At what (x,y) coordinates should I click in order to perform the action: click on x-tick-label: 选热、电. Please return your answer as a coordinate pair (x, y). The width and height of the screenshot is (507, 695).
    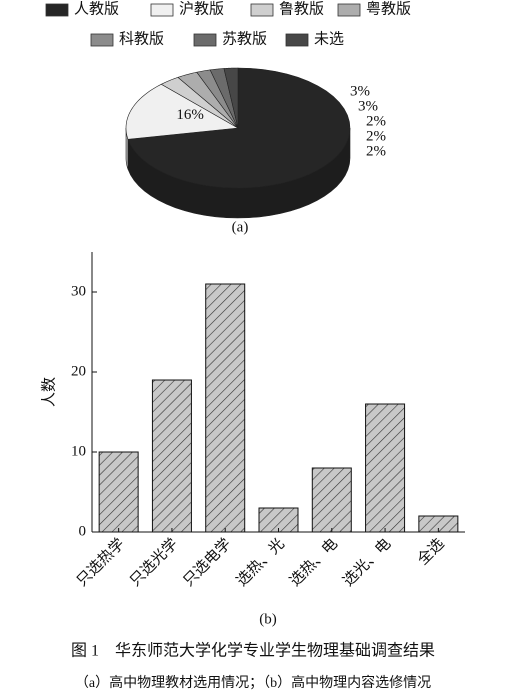
    Looking at the image, I should click on (314, 562).